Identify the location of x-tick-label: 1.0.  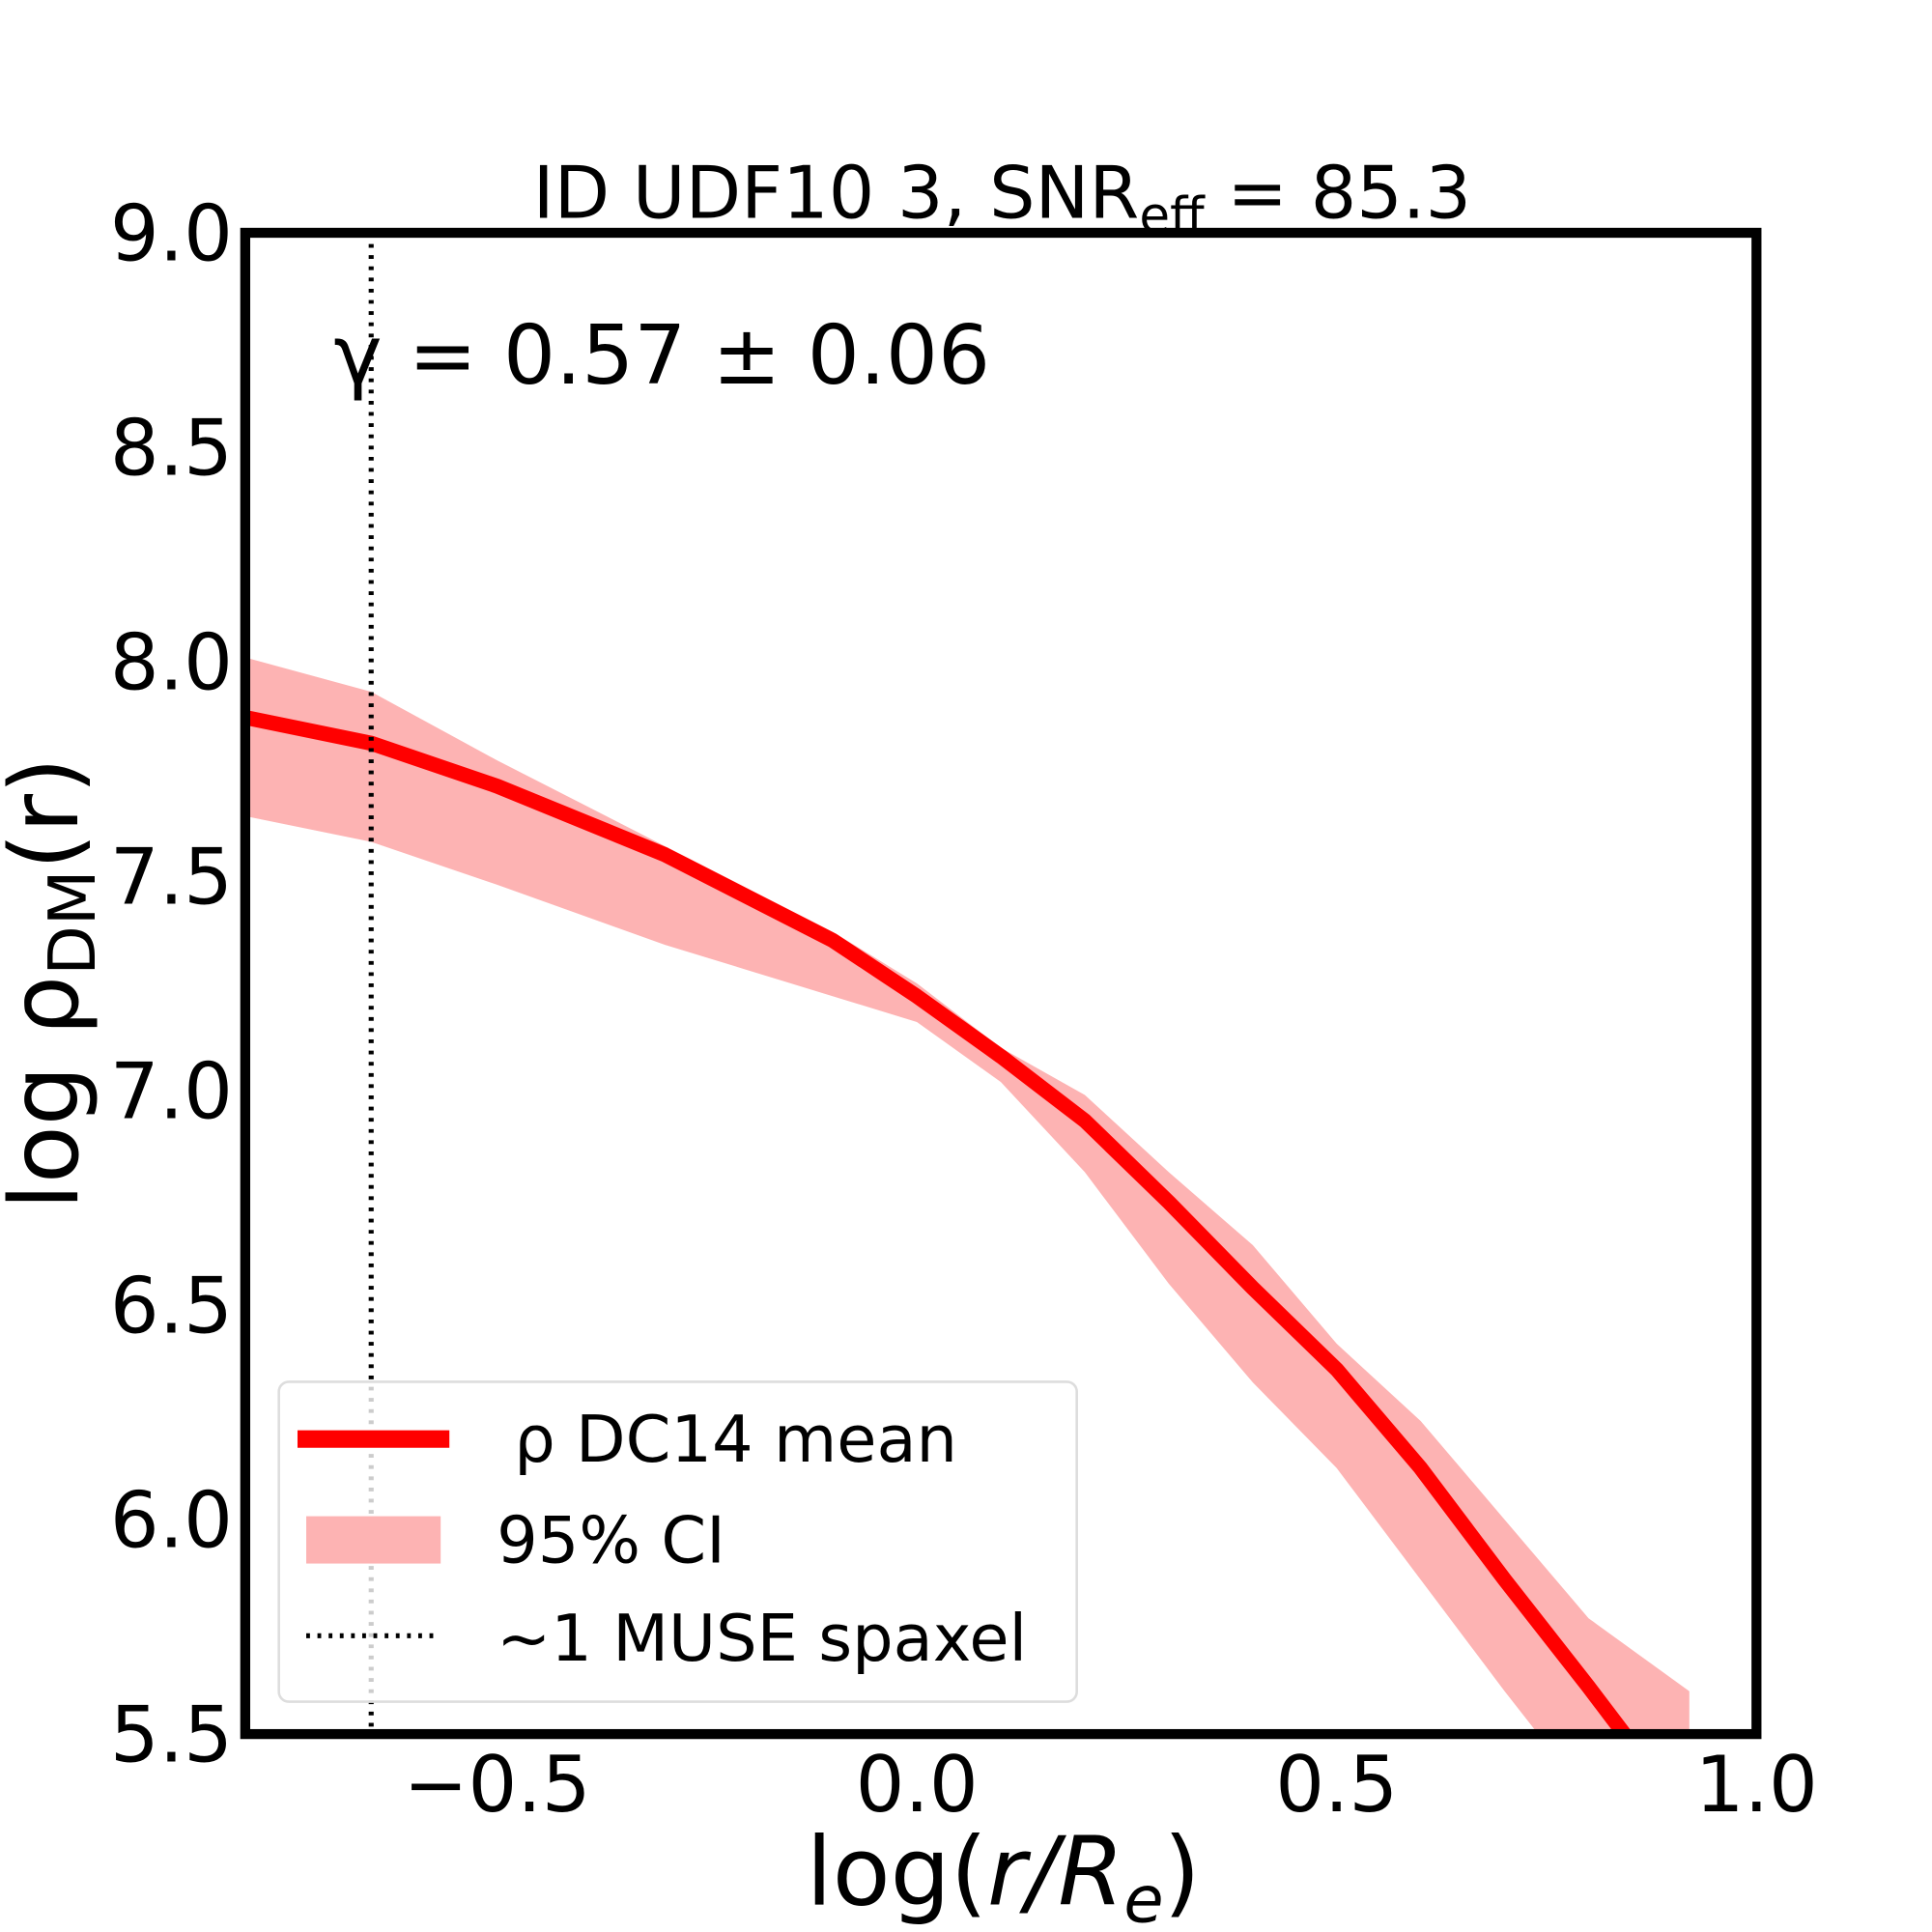
(1756, 1785).